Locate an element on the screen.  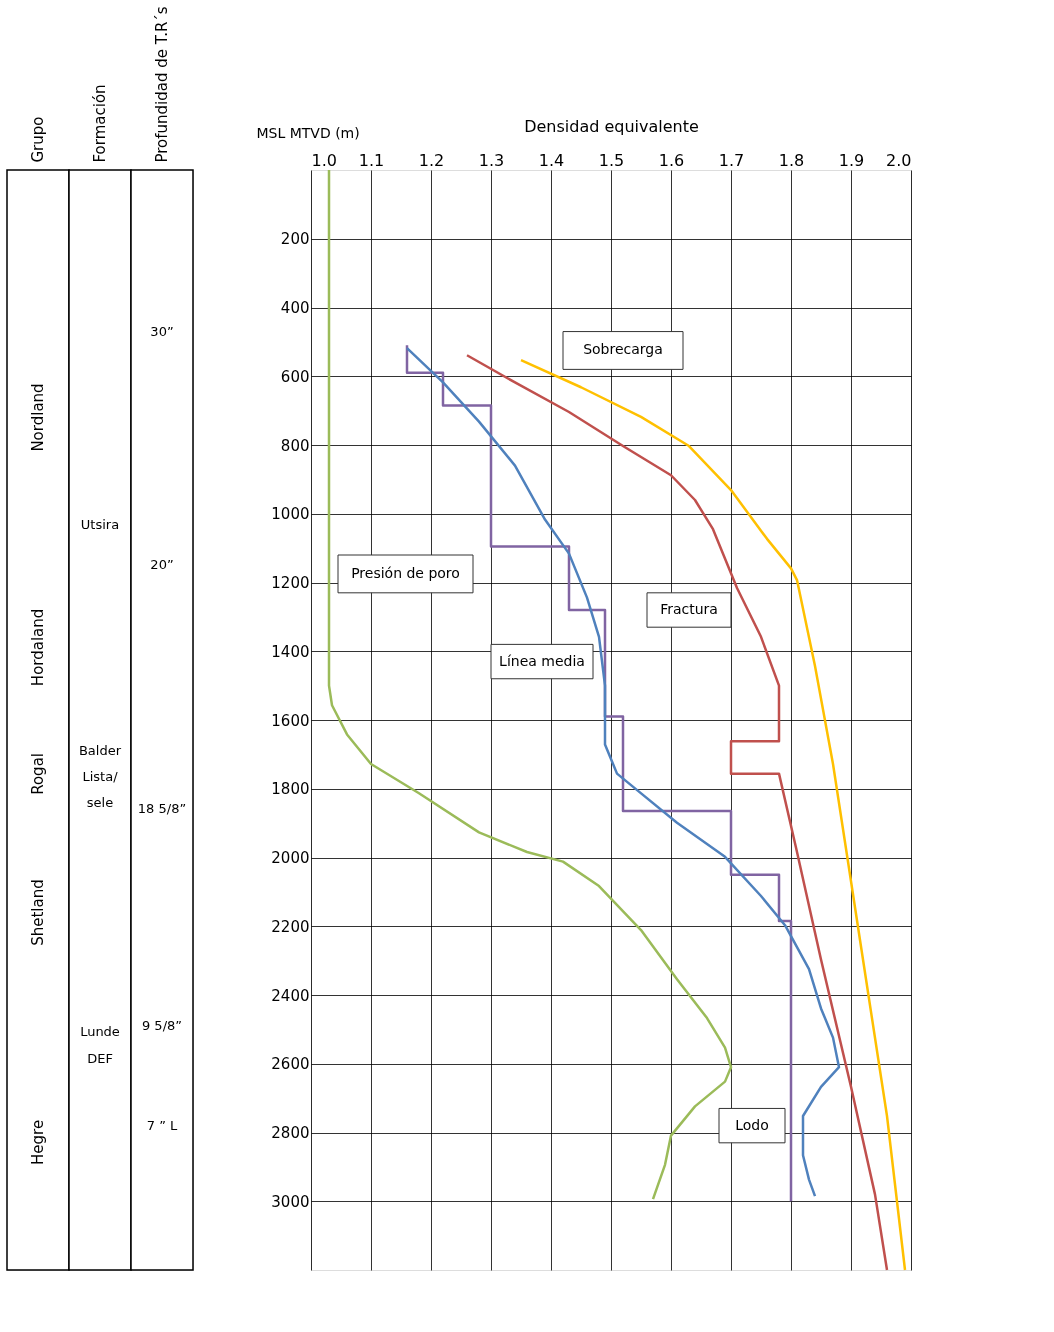
text: Nordland is located at coordinates (38, 417).